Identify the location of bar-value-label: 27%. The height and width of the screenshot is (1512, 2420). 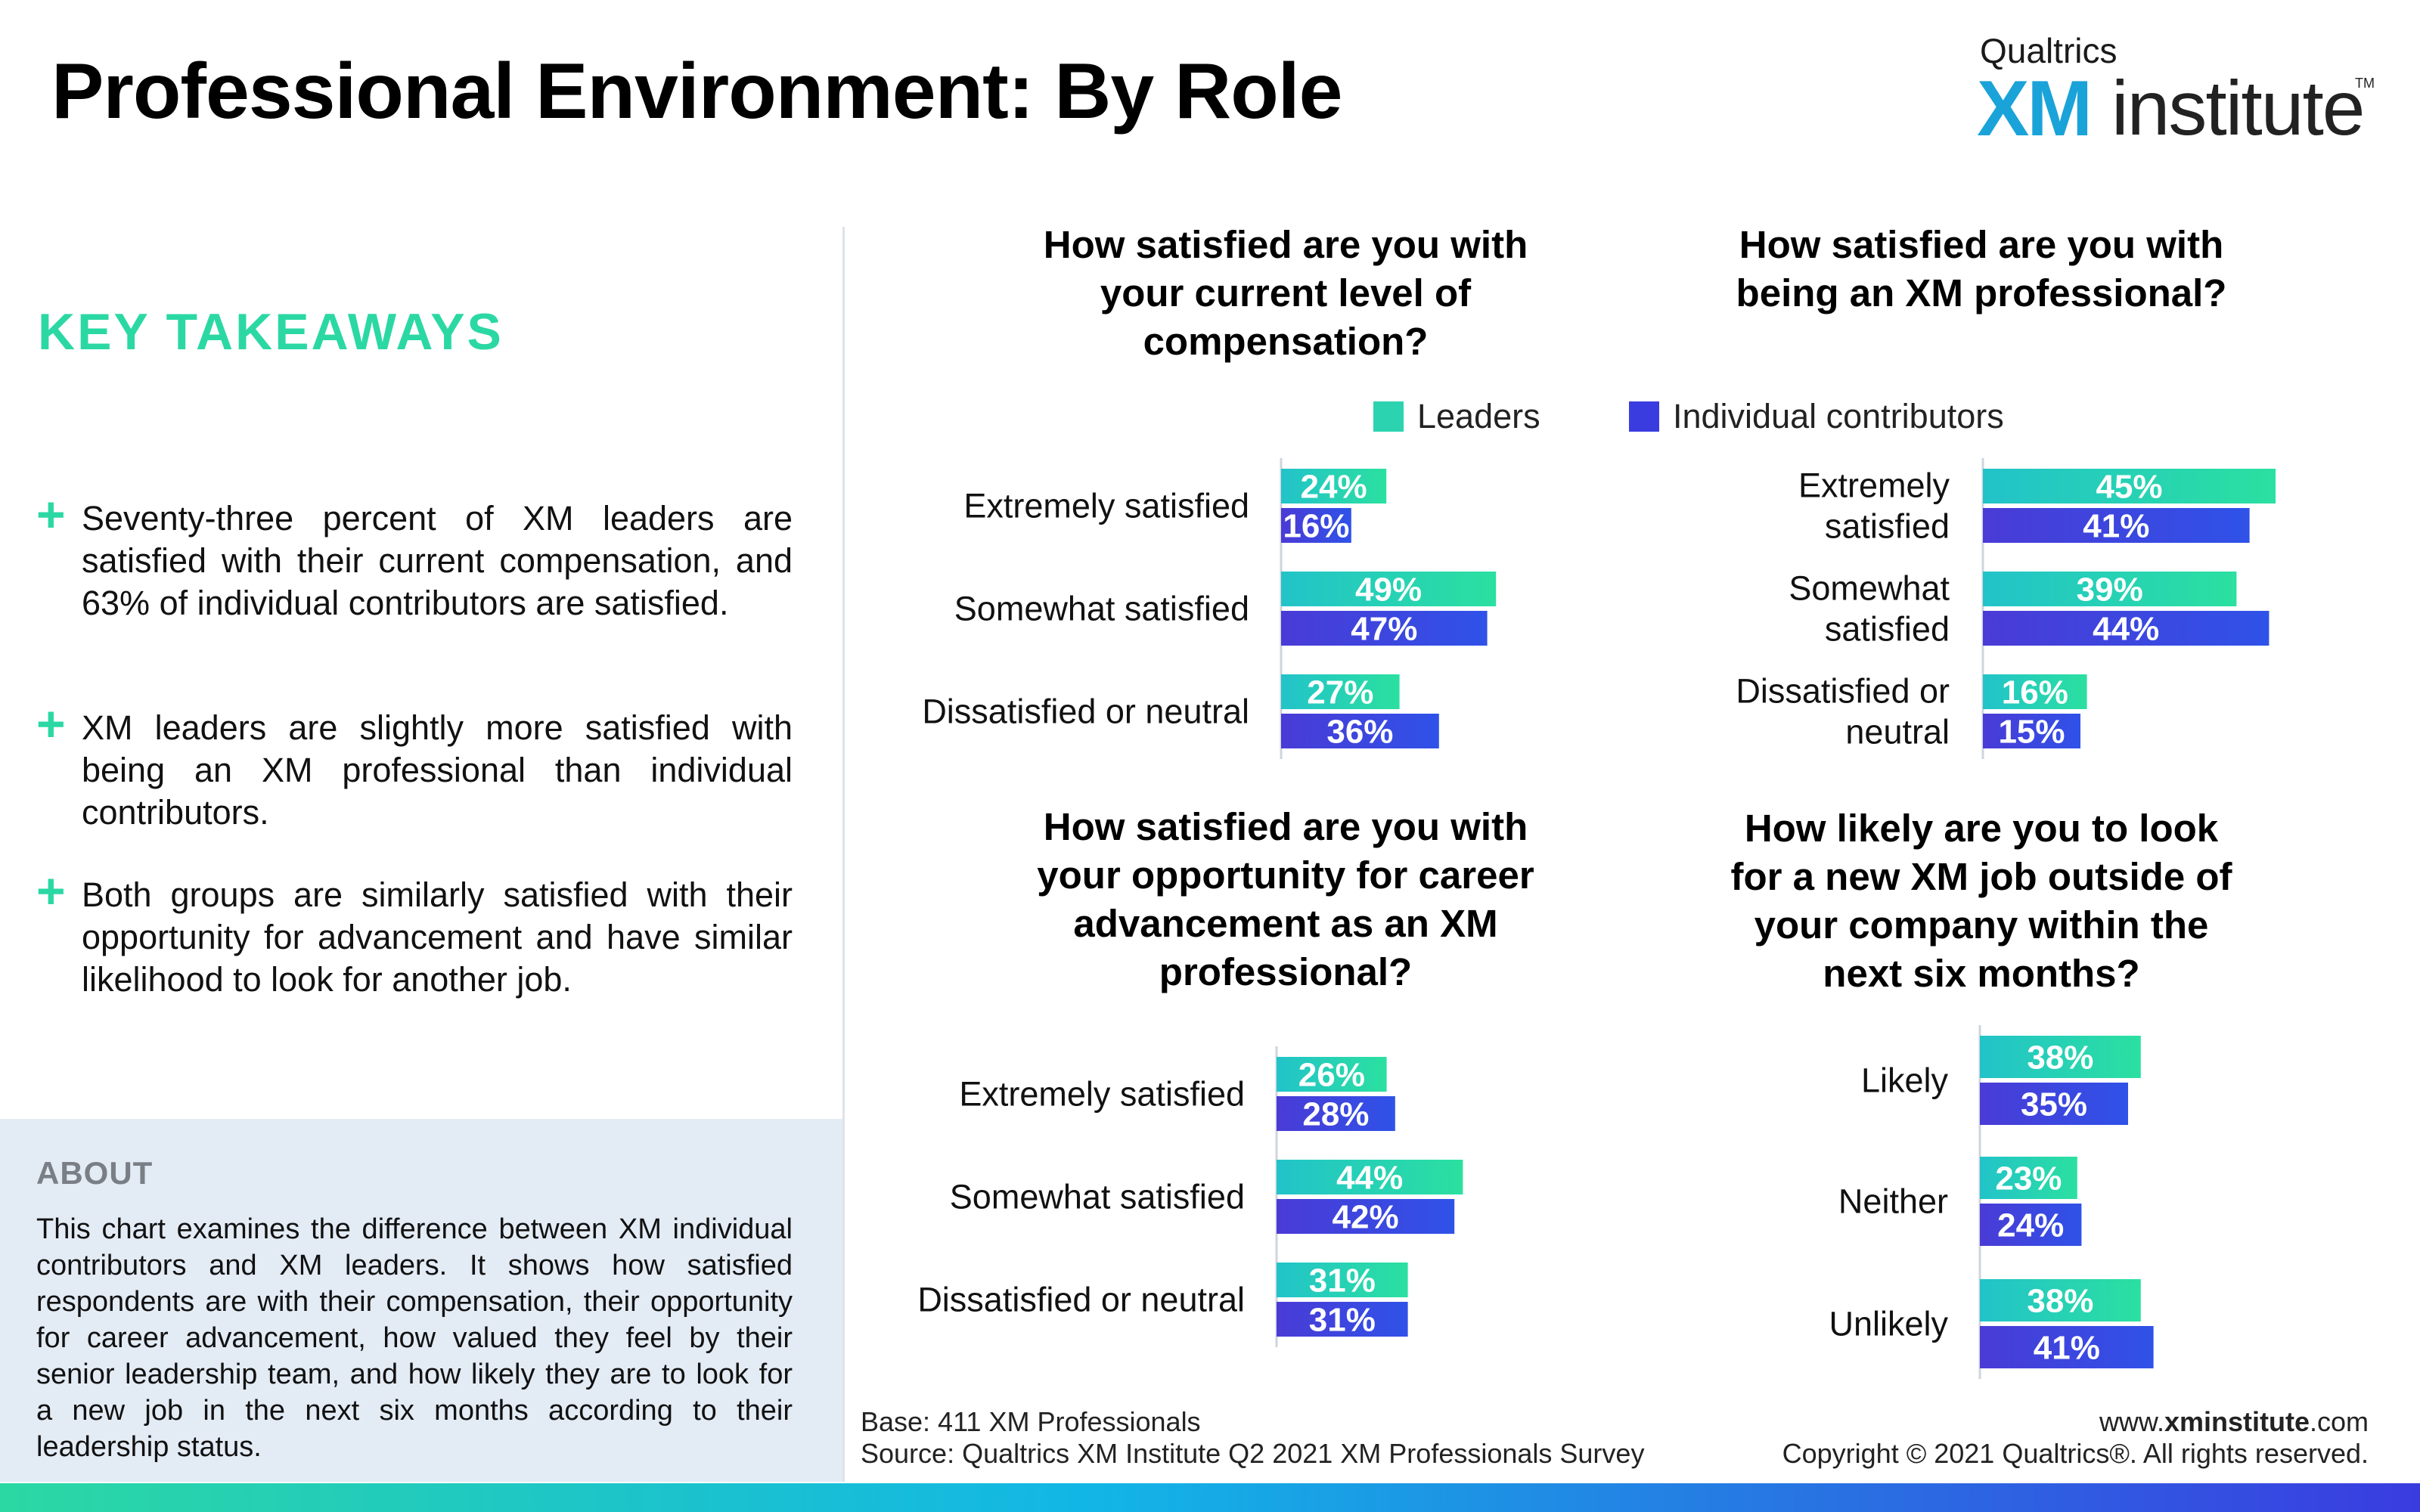
(1340, 692).